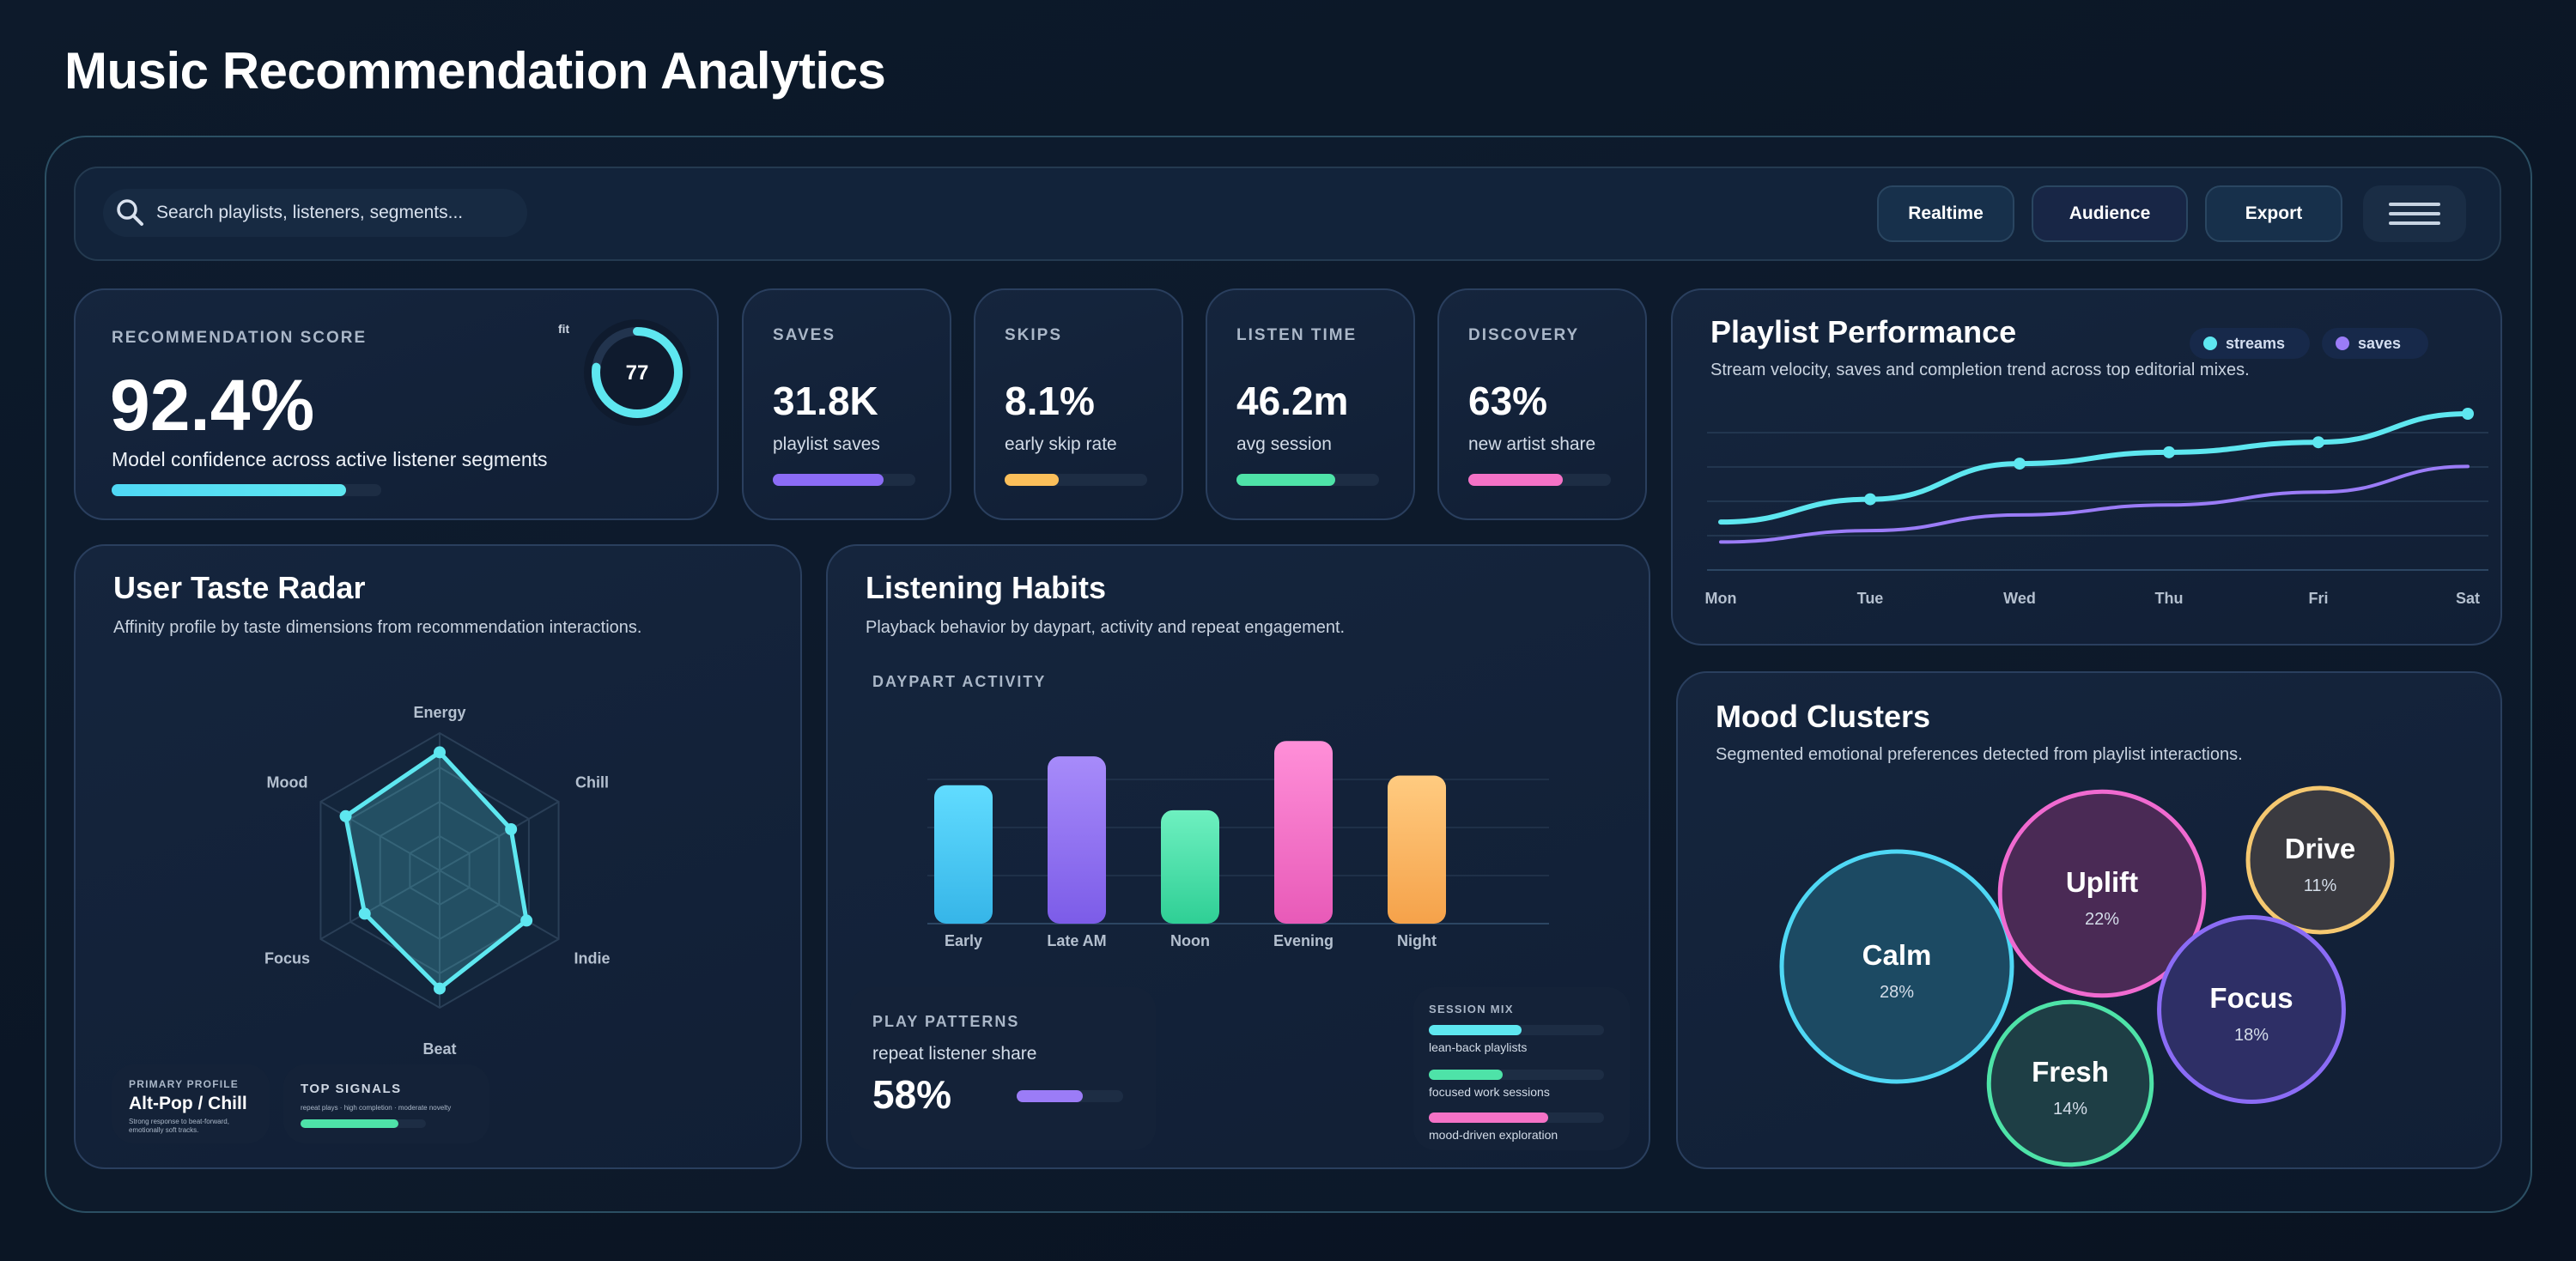 This screenshot has height=1261, width=2576. I want to click on fit-value: 77, so click(638, 373).